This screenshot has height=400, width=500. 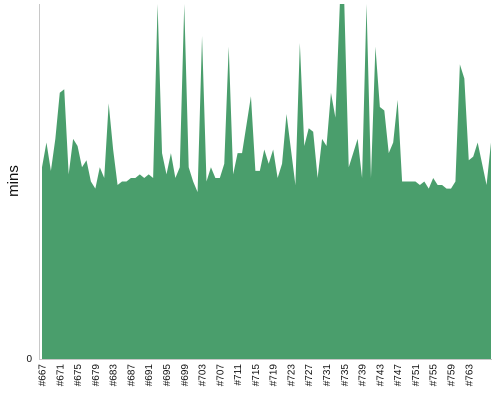 I want to click on x-tick-label: #739, so click(x=363, y=375).